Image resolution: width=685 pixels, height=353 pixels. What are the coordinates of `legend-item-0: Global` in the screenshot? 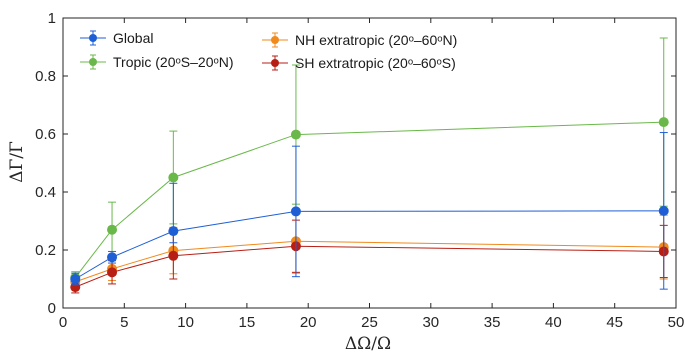 It's located at (116, 38).